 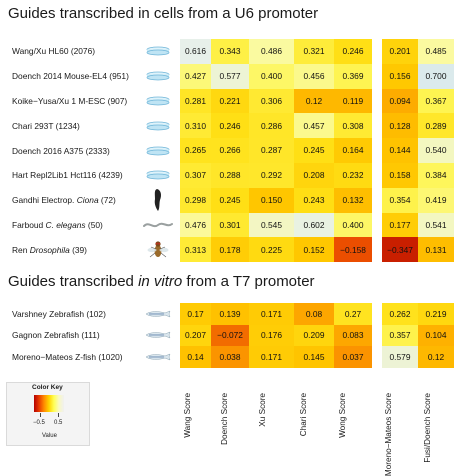 What do you see at coordinates (271, 150) in the screenshot?
I see `heatmap-cell: 0.287` at bounding box center [271, 150].